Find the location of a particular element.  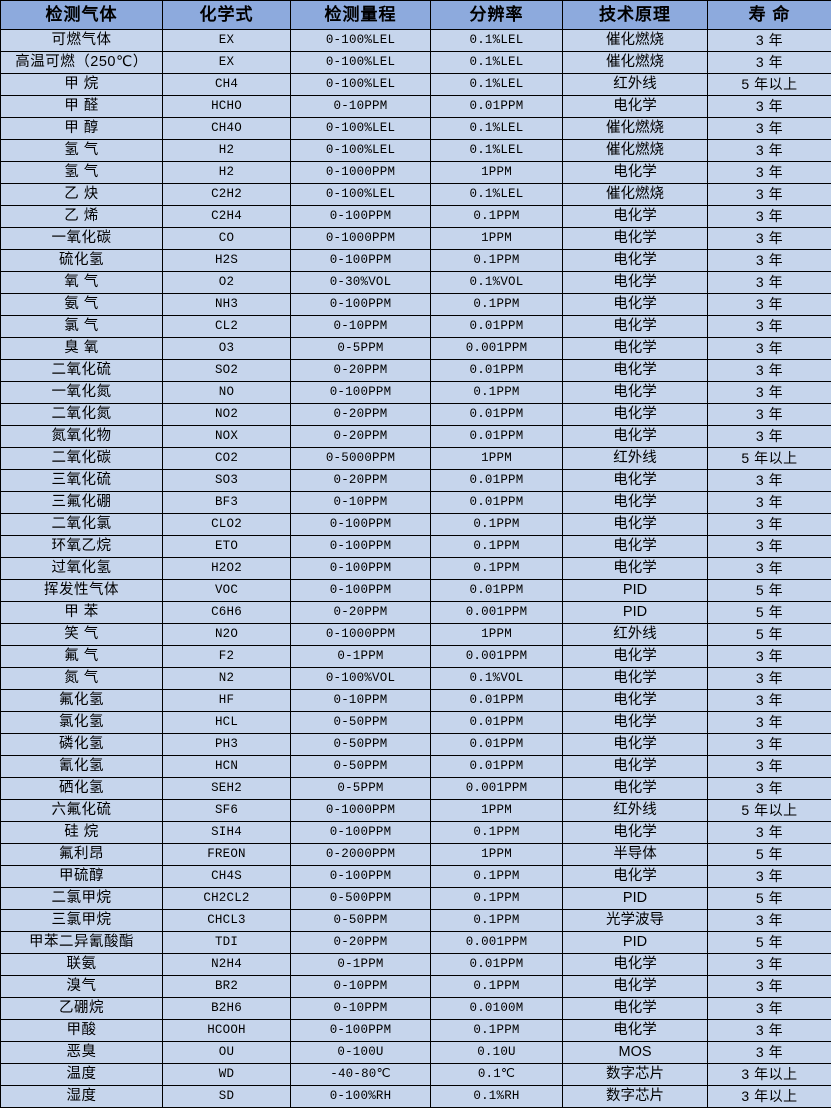

table-header: 检测气体 化学式 检测量程 分辨率 技术原理 寿 命 is located at coordinates (416, 15).